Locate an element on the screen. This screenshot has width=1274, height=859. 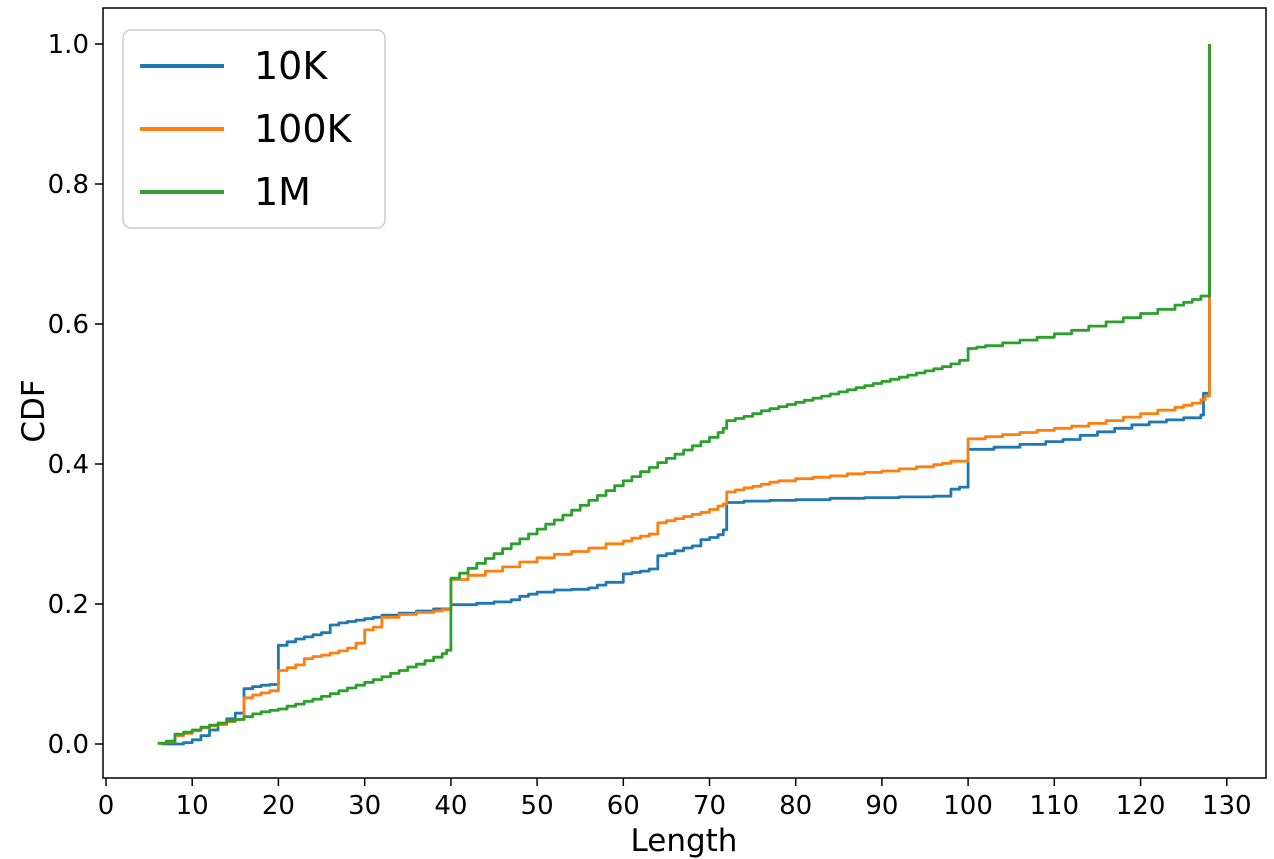
x-tick-label: 90 is located at coordinates (881, 806).